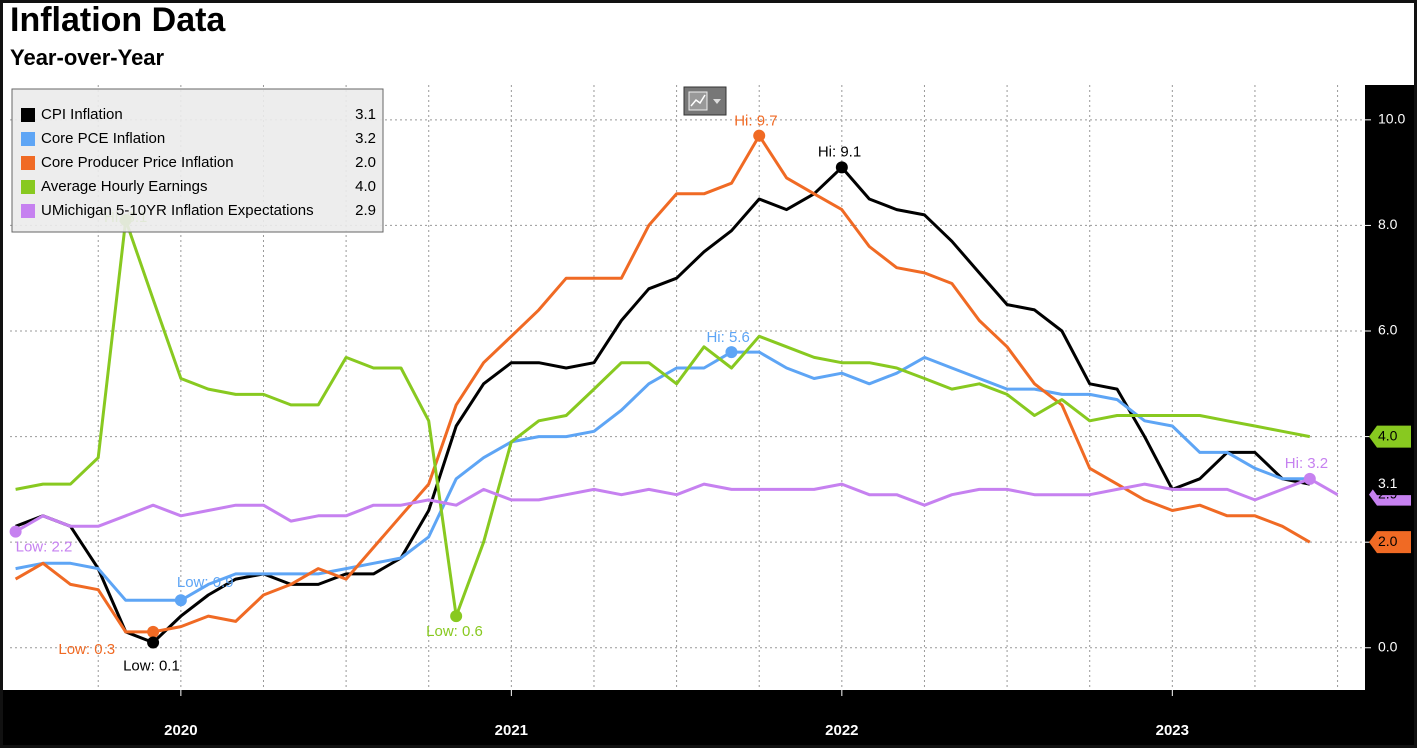  What do you see at coordinates (180, 730) in the screenshot?
I see `x-tick-label: 2020` at bounding box center [180, 730].